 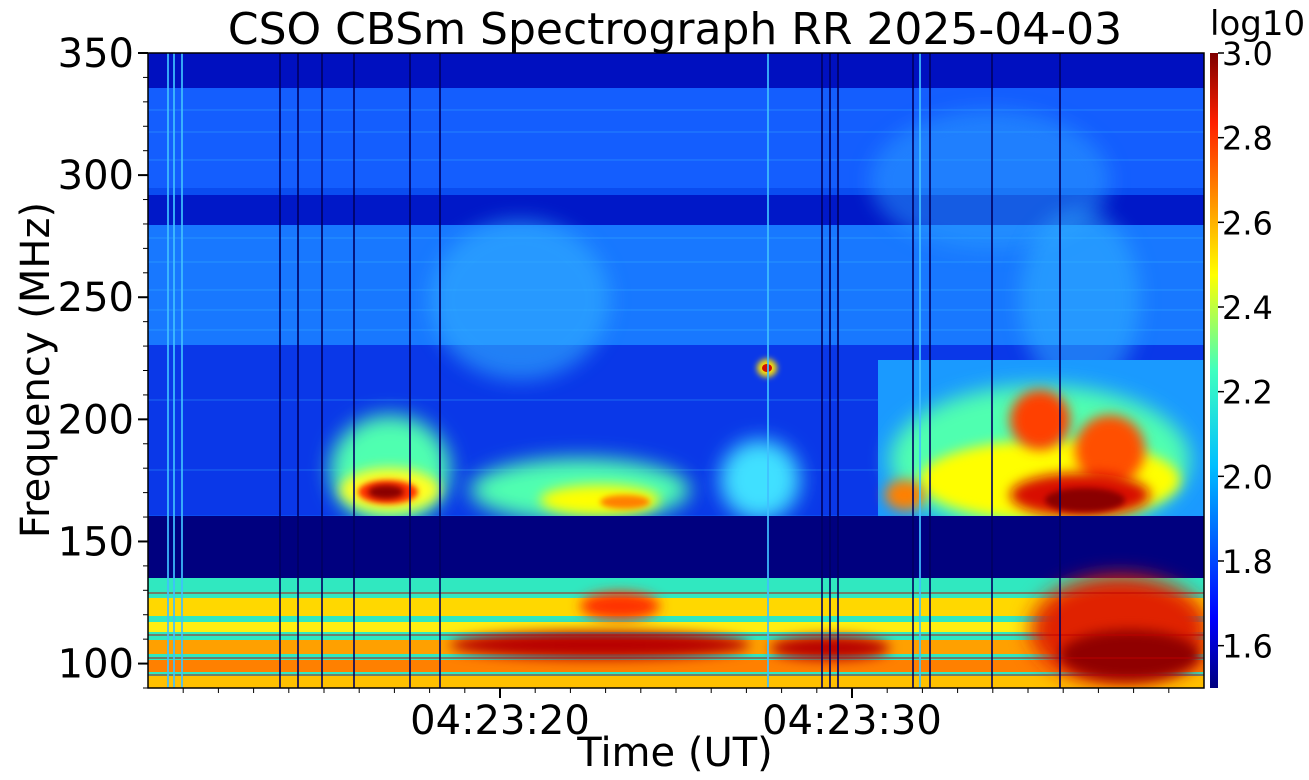 I want to click on colorbar-tick-label: 2.8, so click(x=1247, y=139).